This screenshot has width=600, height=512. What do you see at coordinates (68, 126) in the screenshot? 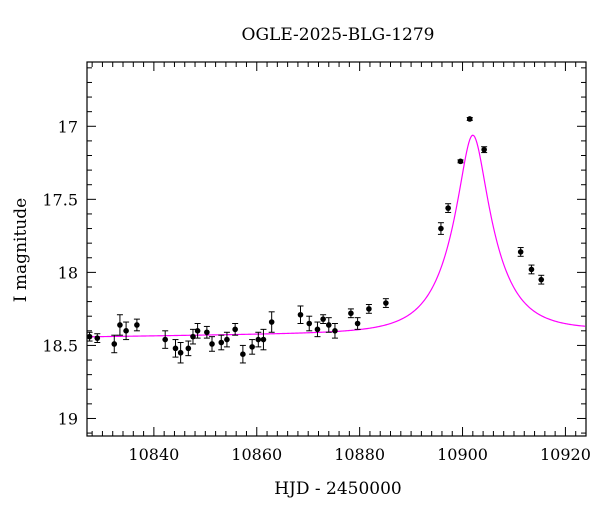
I see `y-tick-label: 17` at bounding box center [68, 126].